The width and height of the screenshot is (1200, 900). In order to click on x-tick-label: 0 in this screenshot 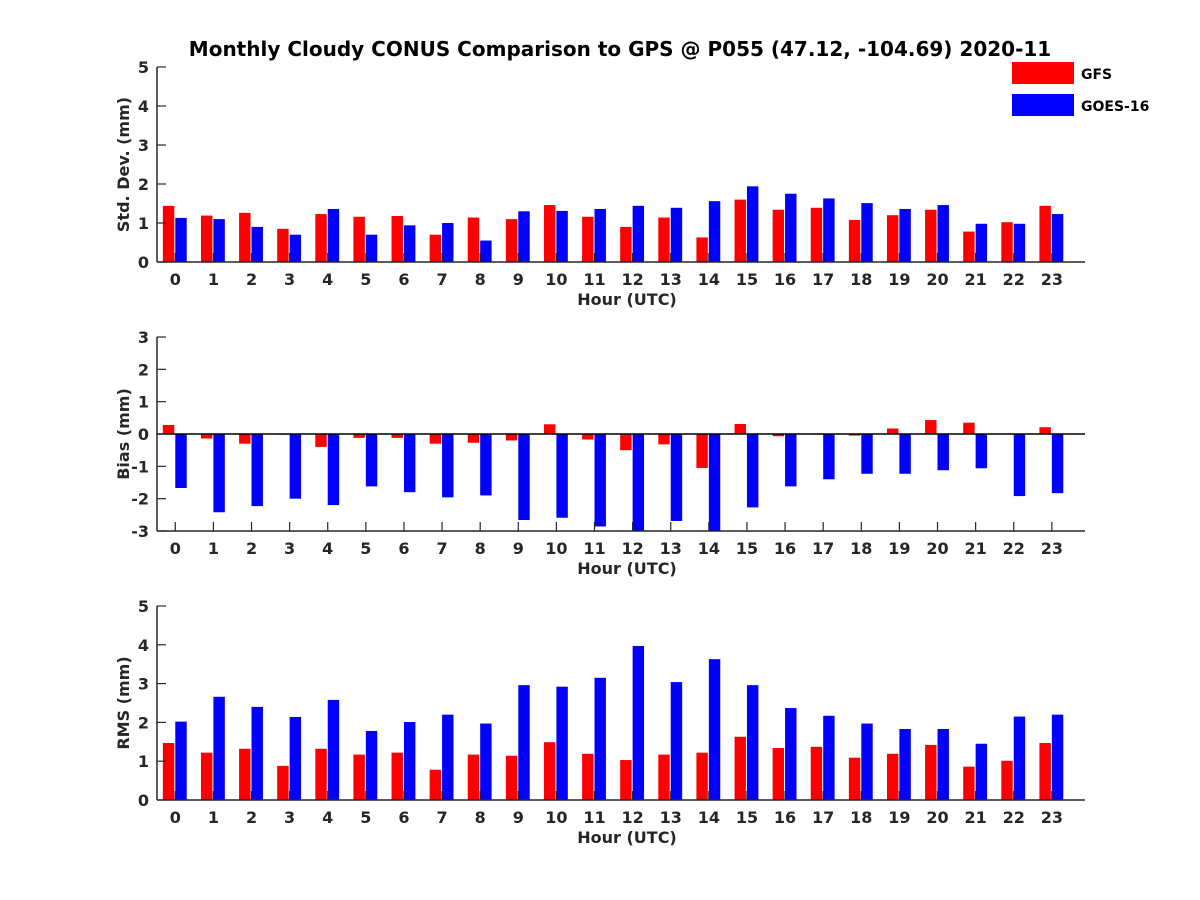, I will do `click(175, 817)`.